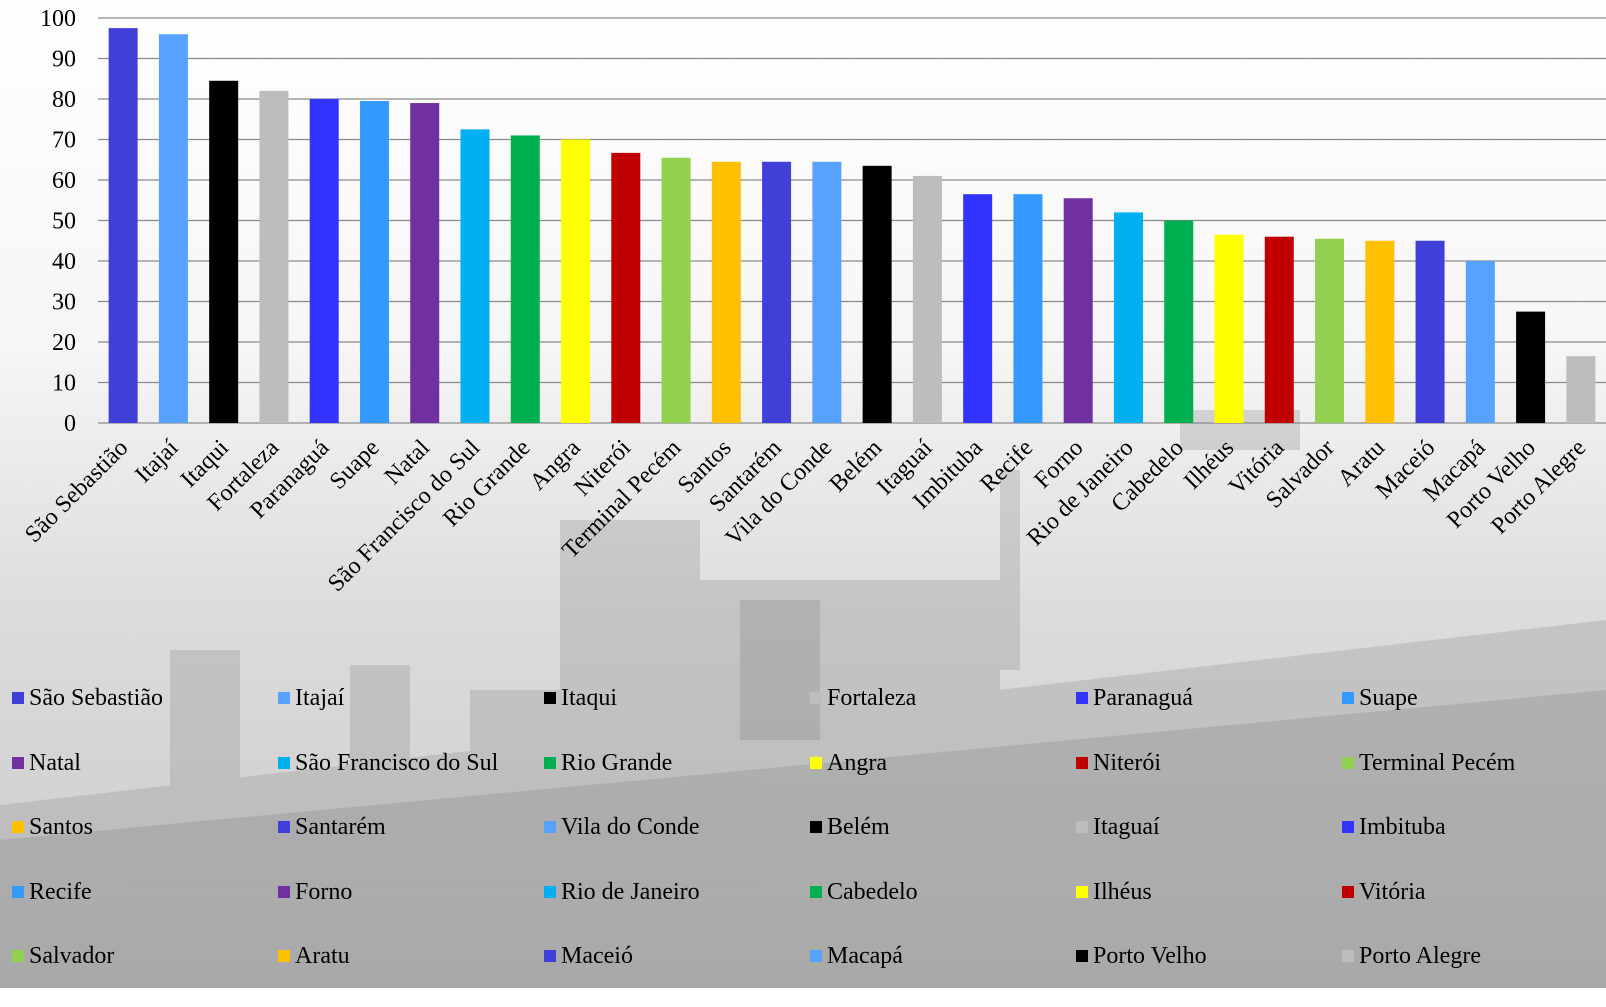 The height and width of the screenshot is (1007, 1606). What do you see at coordinates (64, 262) in the screenshot?
I see `y-tick-label: 40` at bounding box center [64, 262].